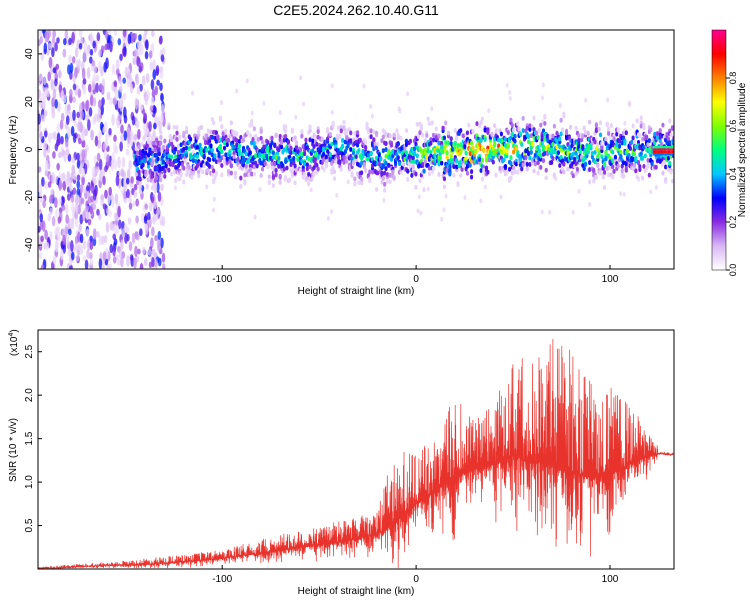  I want to click on snr-y-ticks: 0.5 1.0 1.5 2.0 2.5, so click(33, 438).